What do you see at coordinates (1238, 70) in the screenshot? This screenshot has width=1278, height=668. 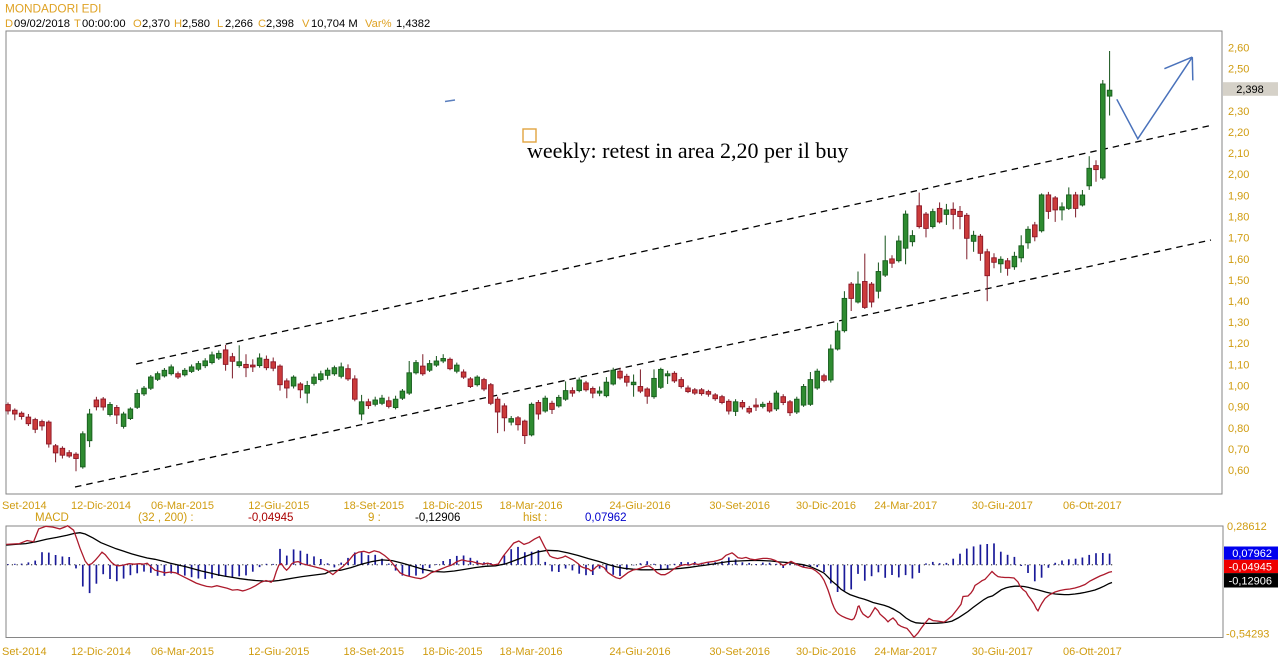 I see `svg-text: 2,50` at bounding box center [1238, 70].